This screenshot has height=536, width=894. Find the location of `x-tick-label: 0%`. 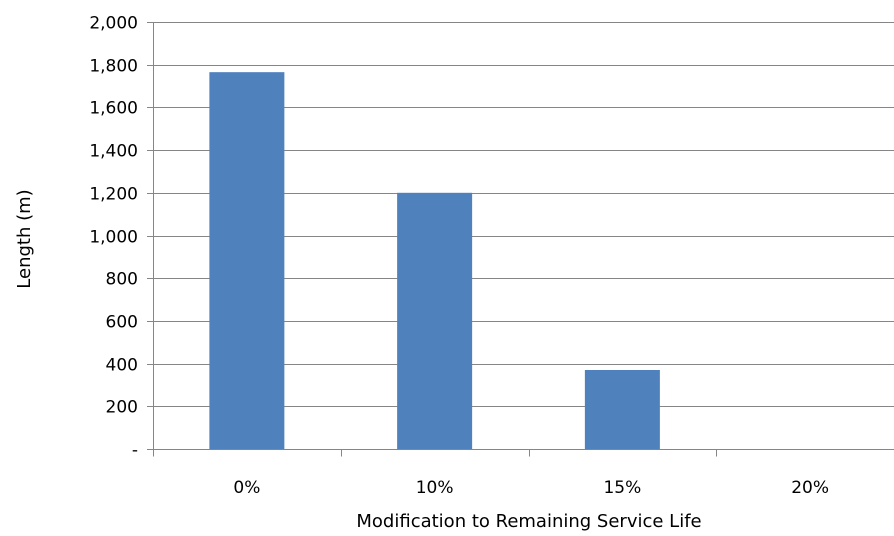

x-tick-label: 0% is located at coordinates (246, 488).